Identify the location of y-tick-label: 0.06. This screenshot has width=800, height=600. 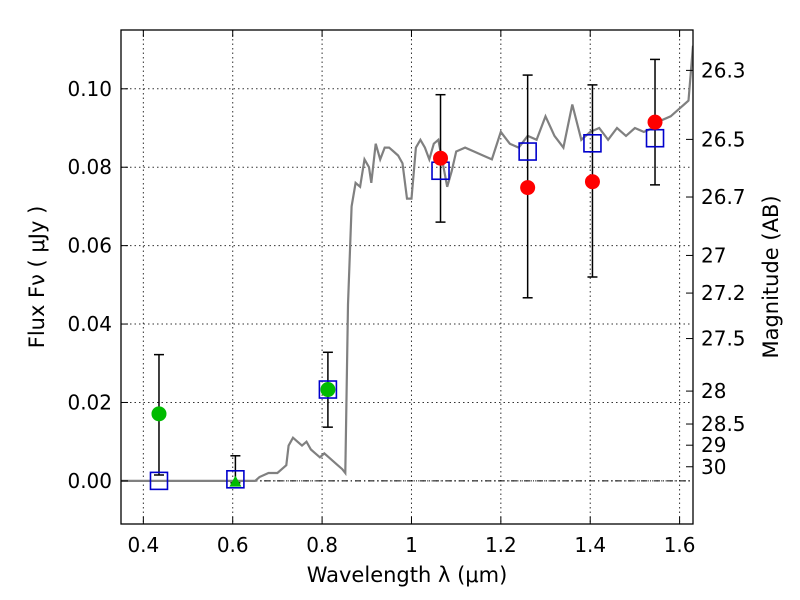
(89, 246).